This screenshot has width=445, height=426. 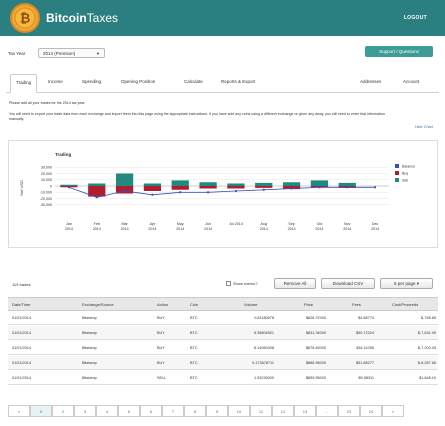 What do you see at coordinates (63, 154) in the screenshot?
I see `chart-title: Trading` at bounding box center [63, 154].